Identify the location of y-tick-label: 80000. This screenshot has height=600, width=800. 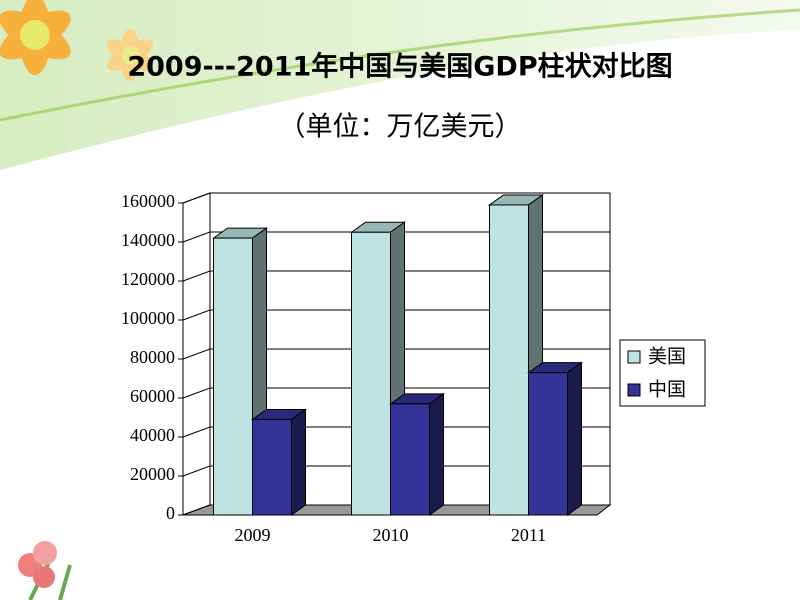
(152, 357).